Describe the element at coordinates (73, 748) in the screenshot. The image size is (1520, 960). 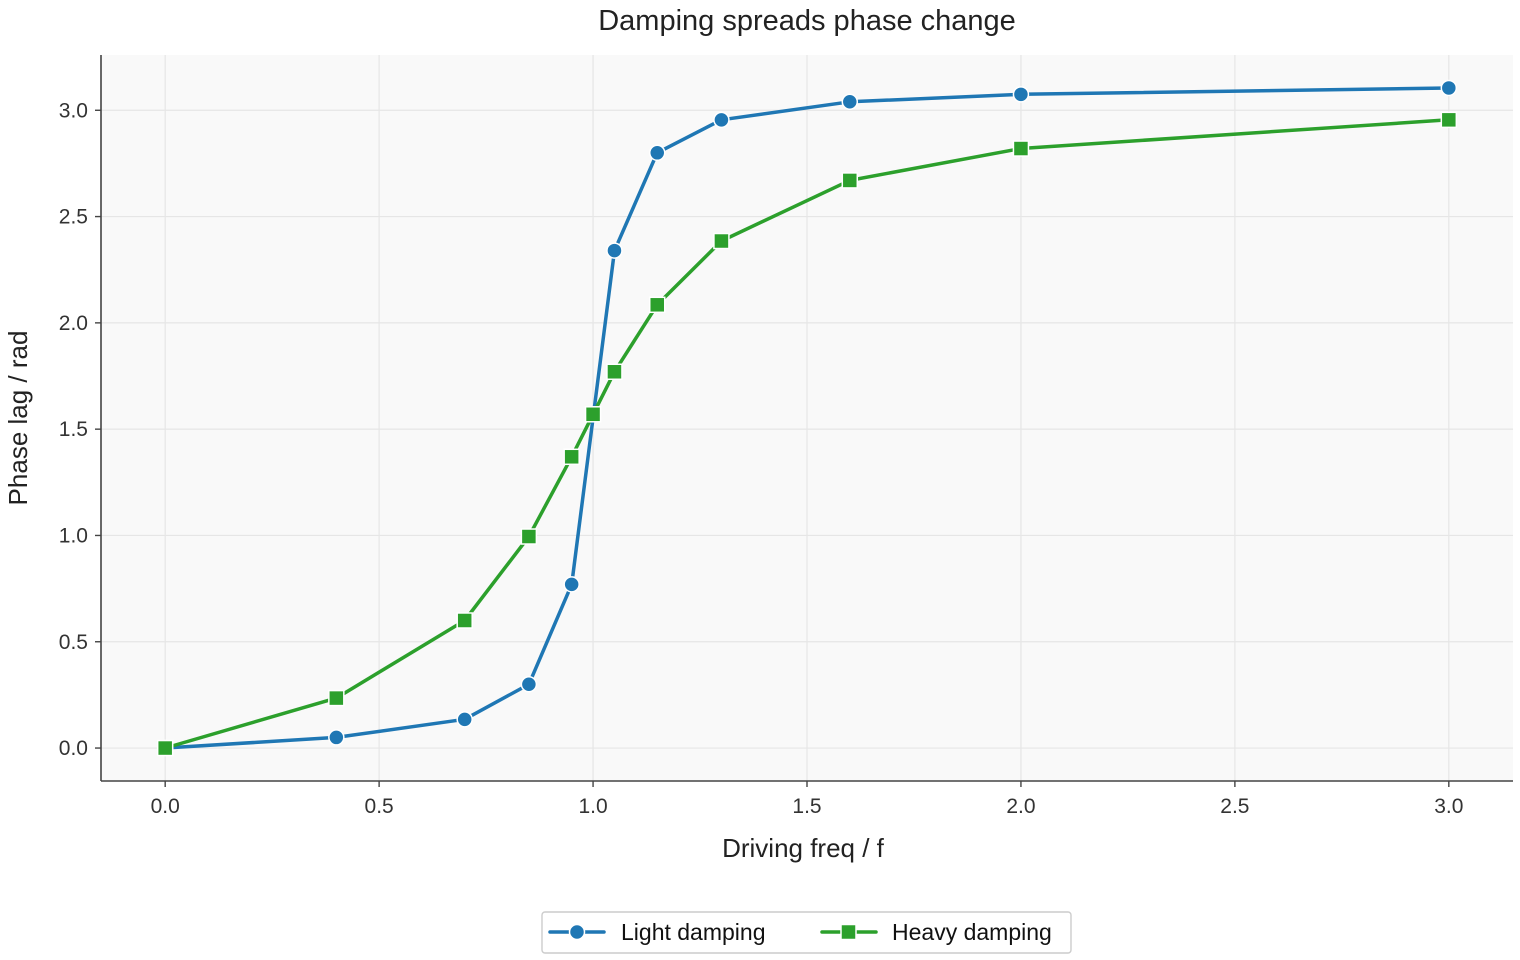
I see `y-tick-label-0: 0.0` at that location.